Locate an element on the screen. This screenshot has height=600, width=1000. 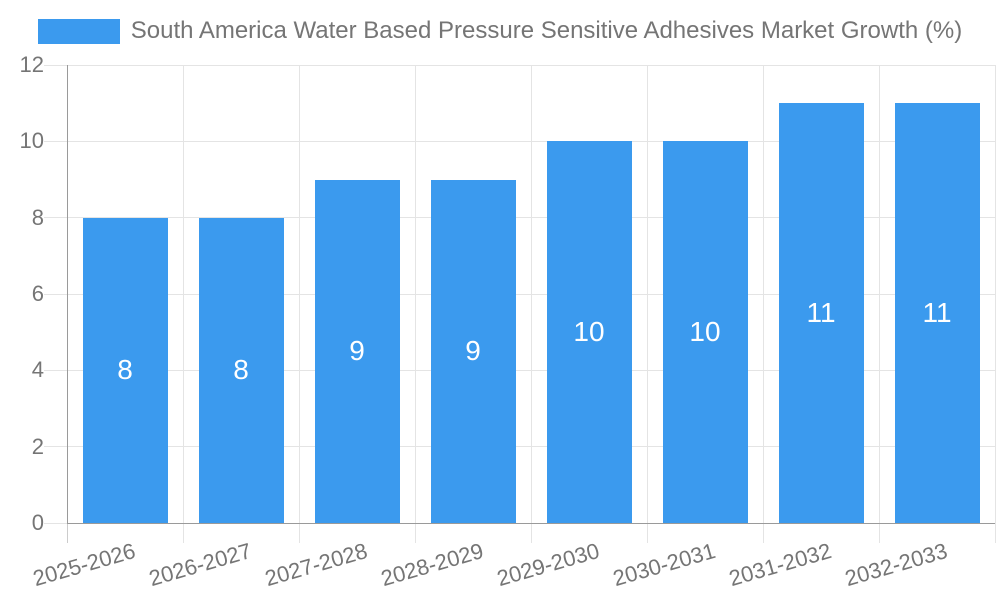
y-axis-line is located at coordinates (67, 294).